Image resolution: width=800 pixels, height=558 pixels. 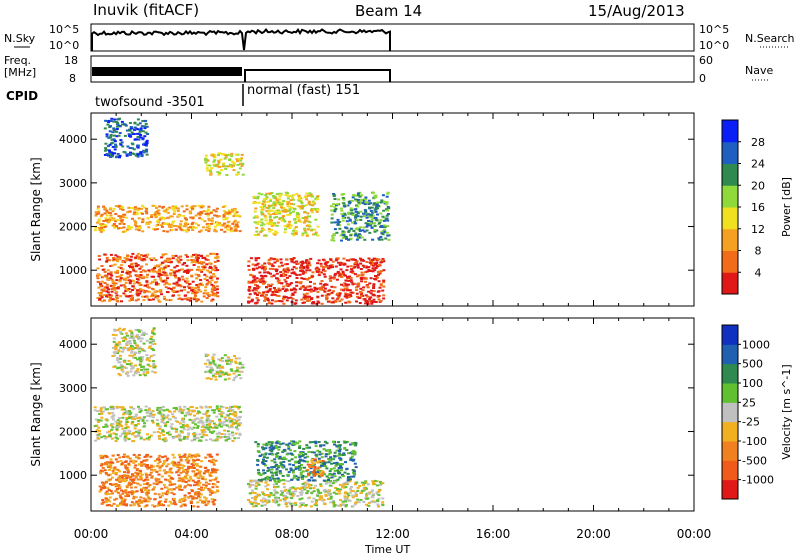 I want to click on velocity-region, so click(x=133, y=352).